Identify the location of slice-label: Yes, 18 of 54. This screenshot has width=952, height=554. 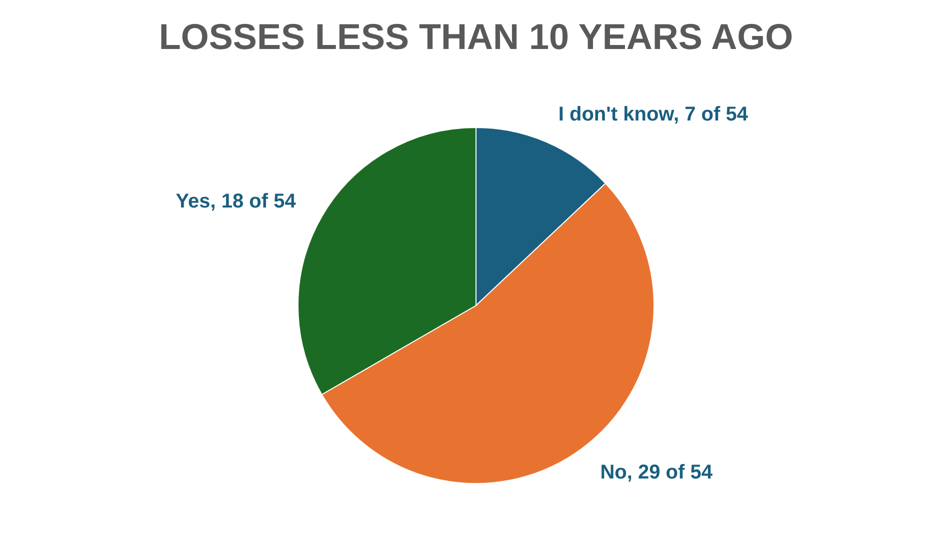
(236, 201).